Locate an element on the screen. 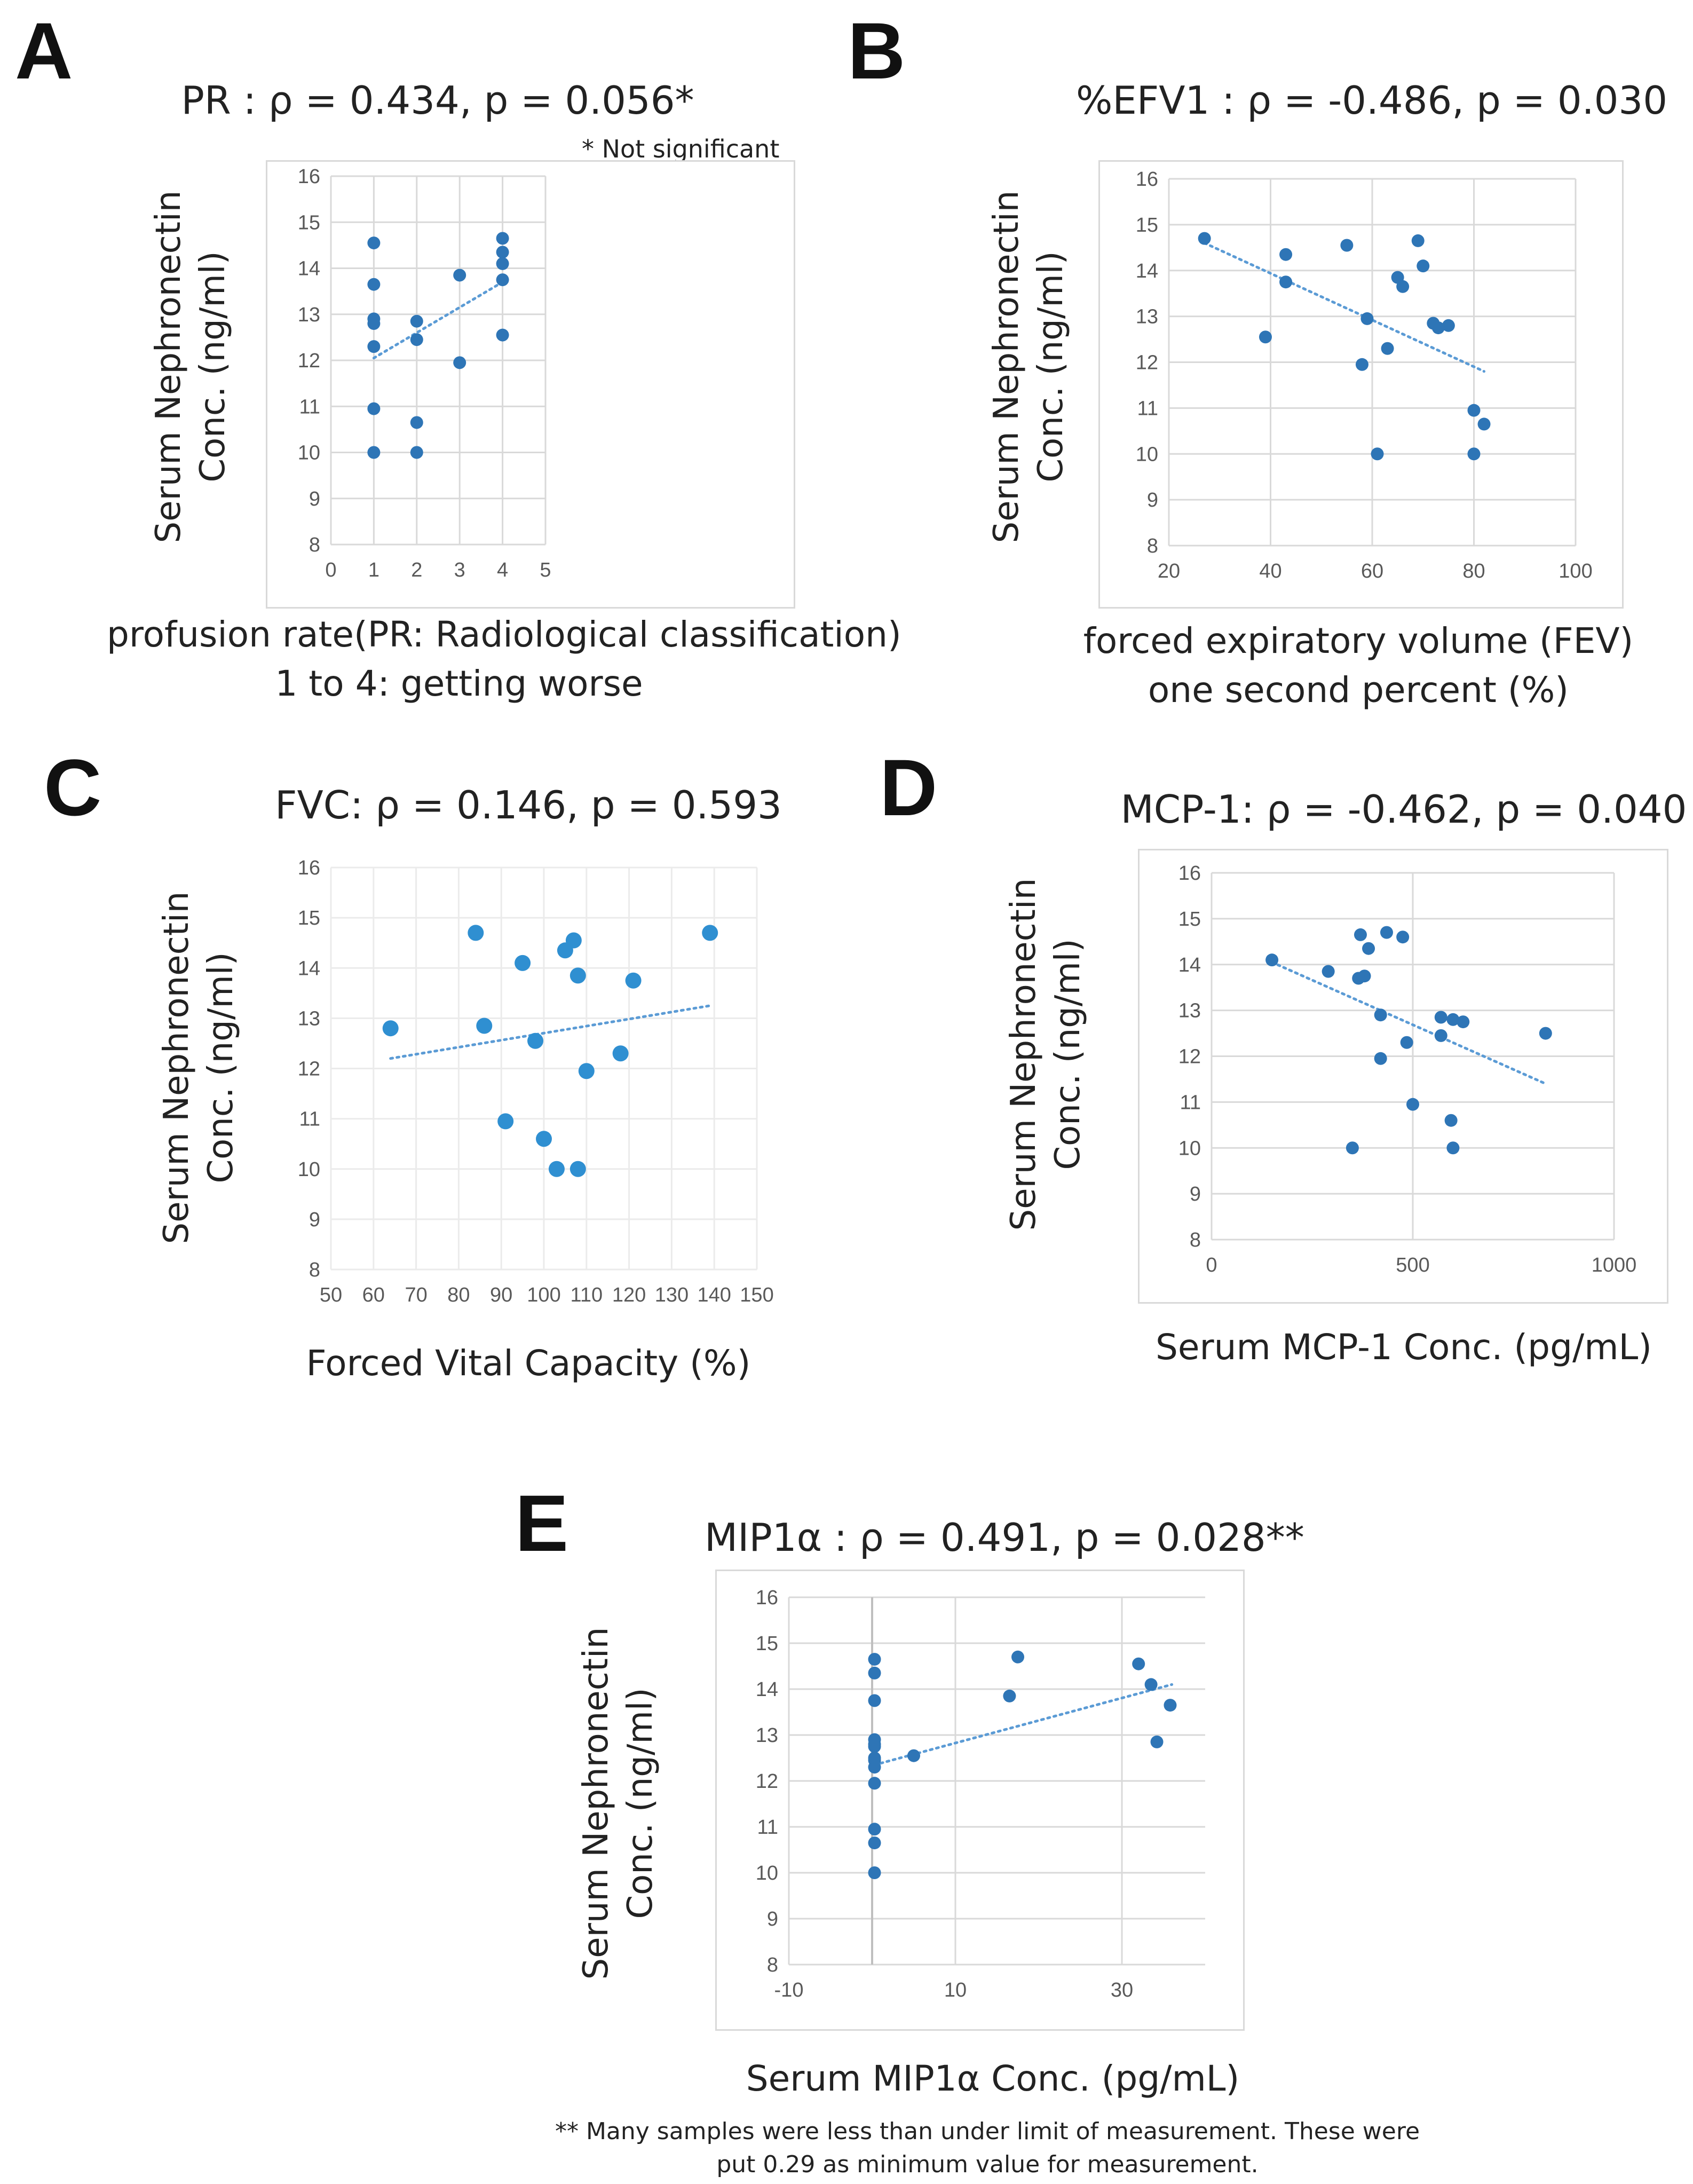  x-tick-label: 70 is located at coordinates (416, 1295).